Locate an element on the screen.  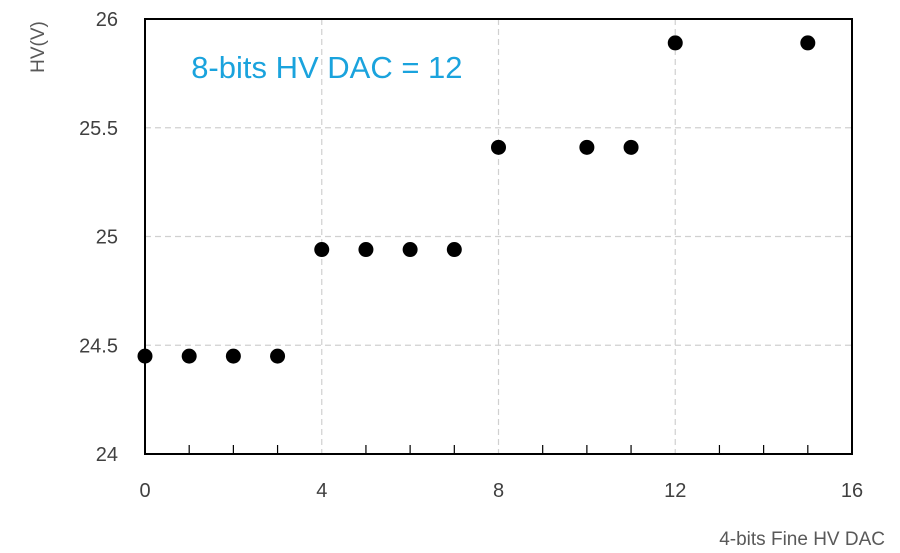
y-tick-label: 24.5 is located at coordinates (98, 346).